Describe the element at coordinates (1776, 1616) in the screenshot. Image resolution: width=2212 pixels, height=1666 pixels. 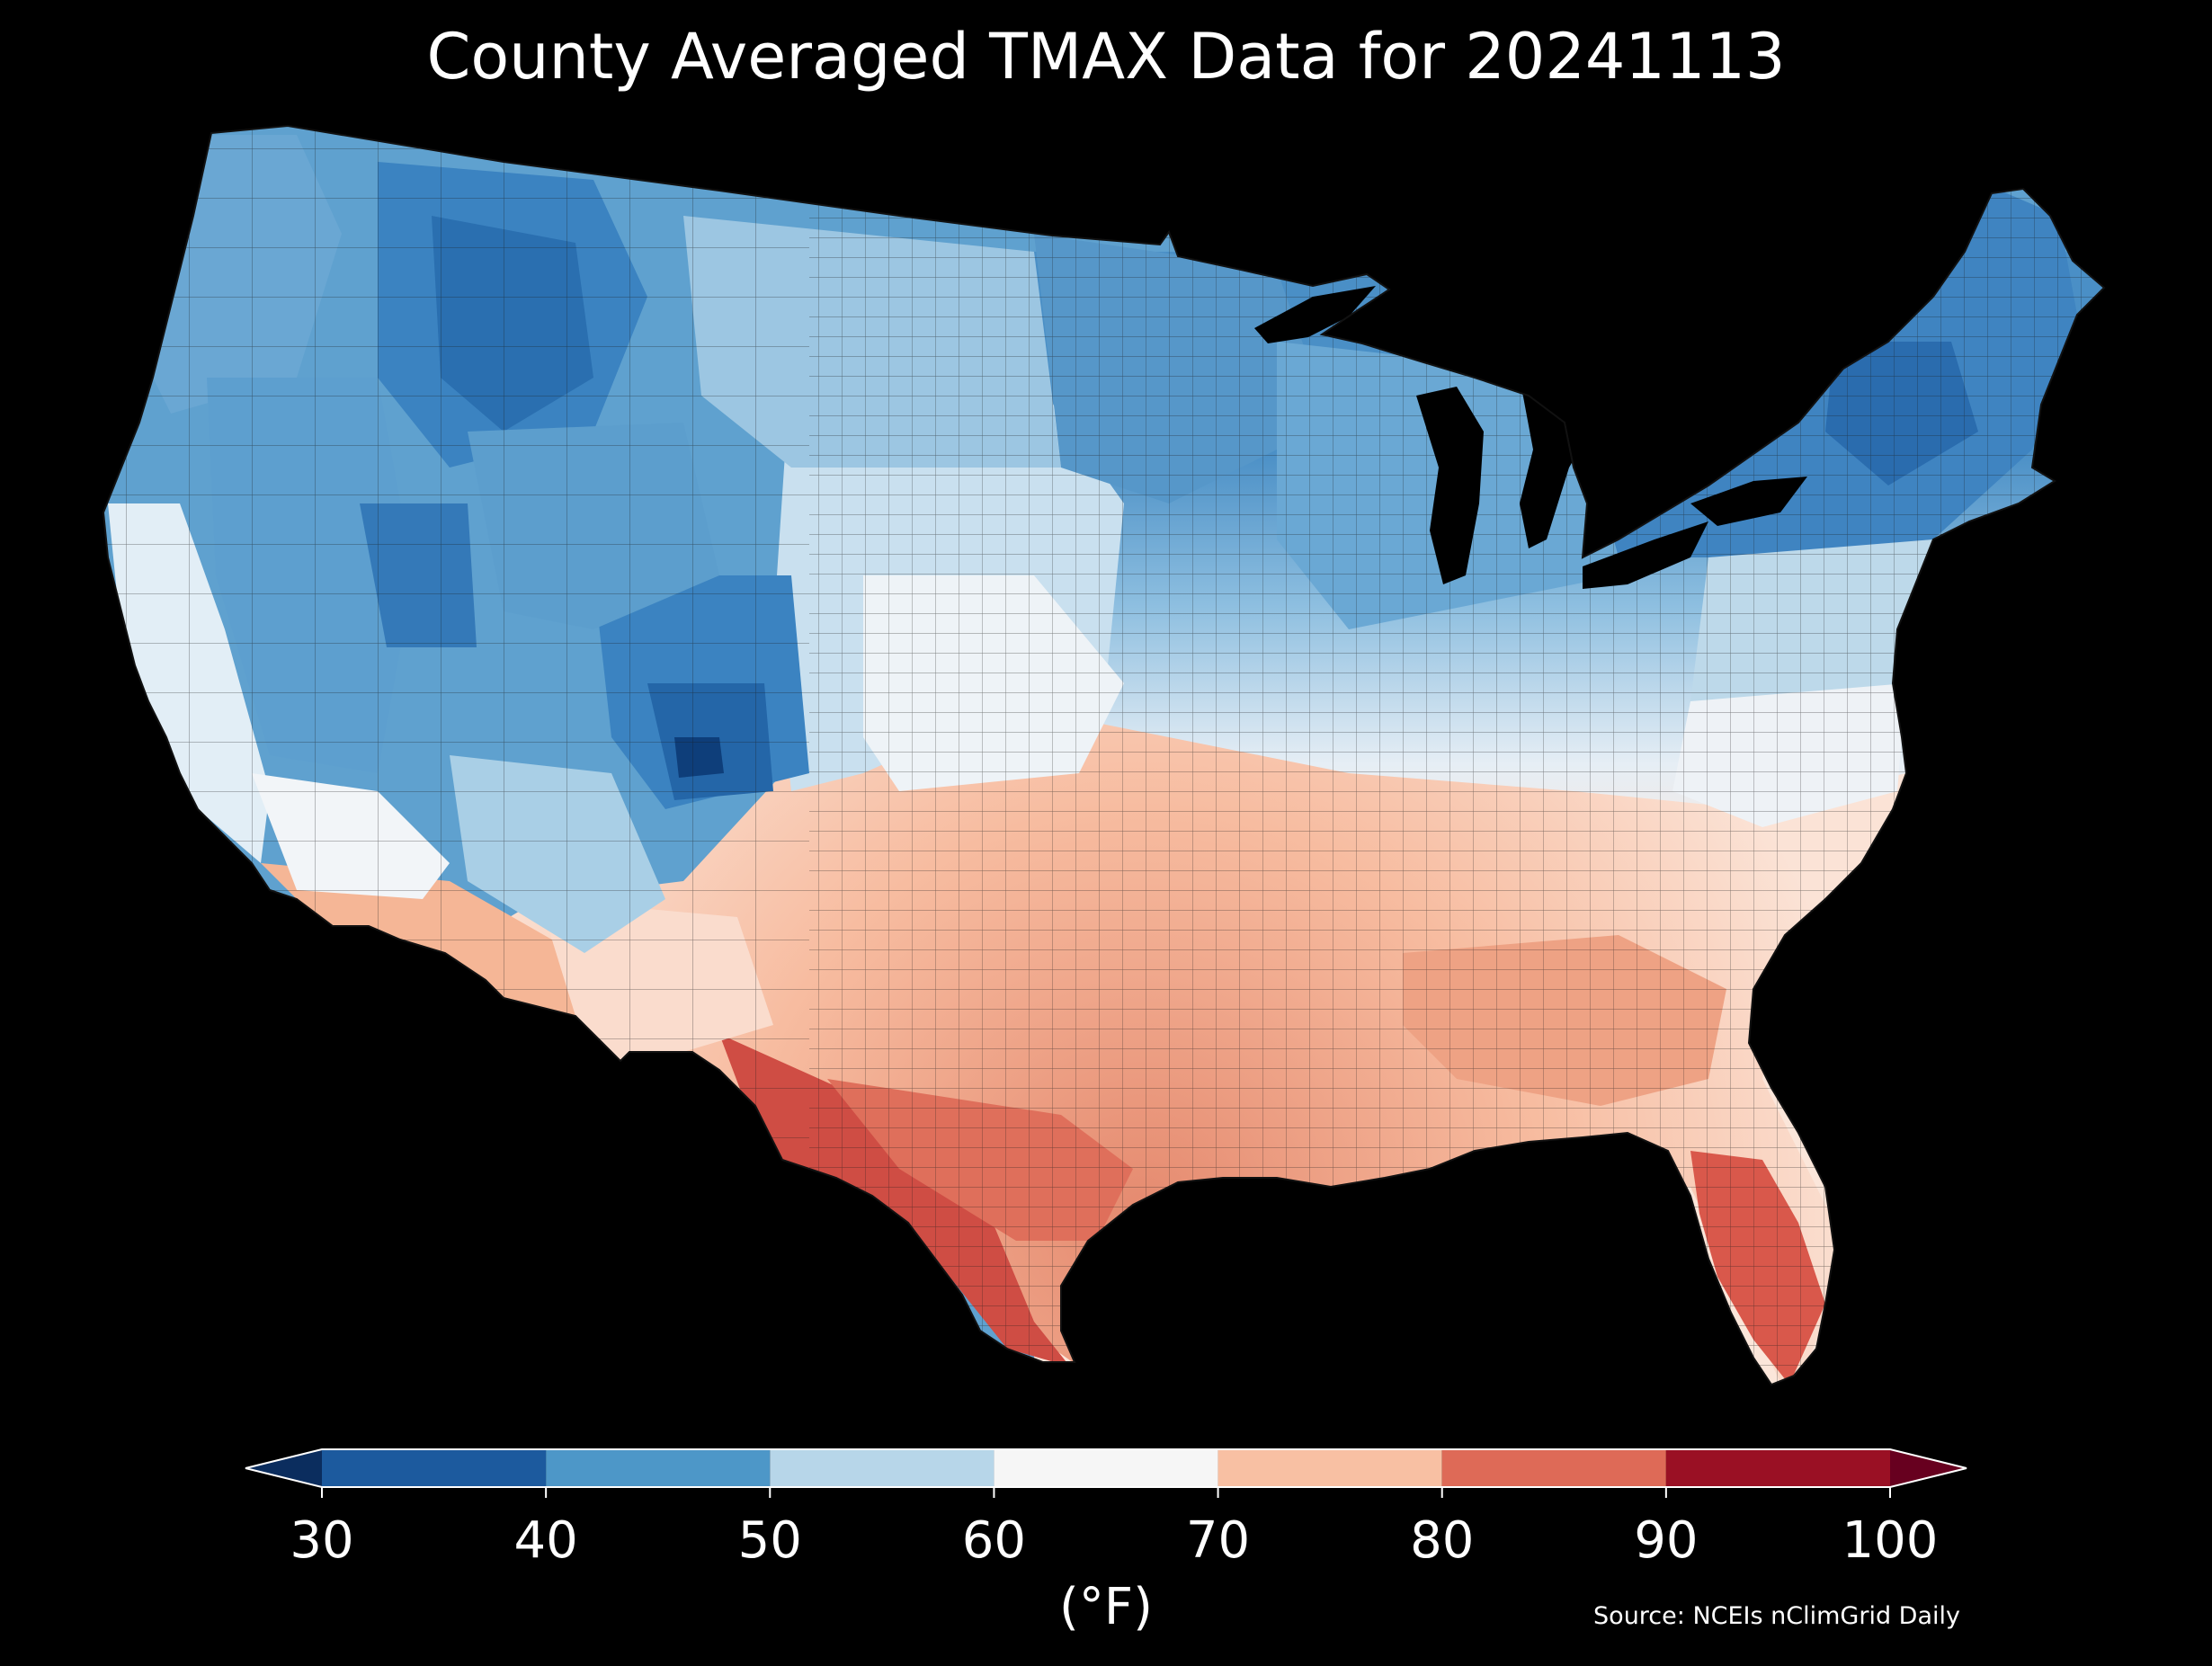
I see `source-note: Source: NCEIs nClimGrid Daily` at that location.